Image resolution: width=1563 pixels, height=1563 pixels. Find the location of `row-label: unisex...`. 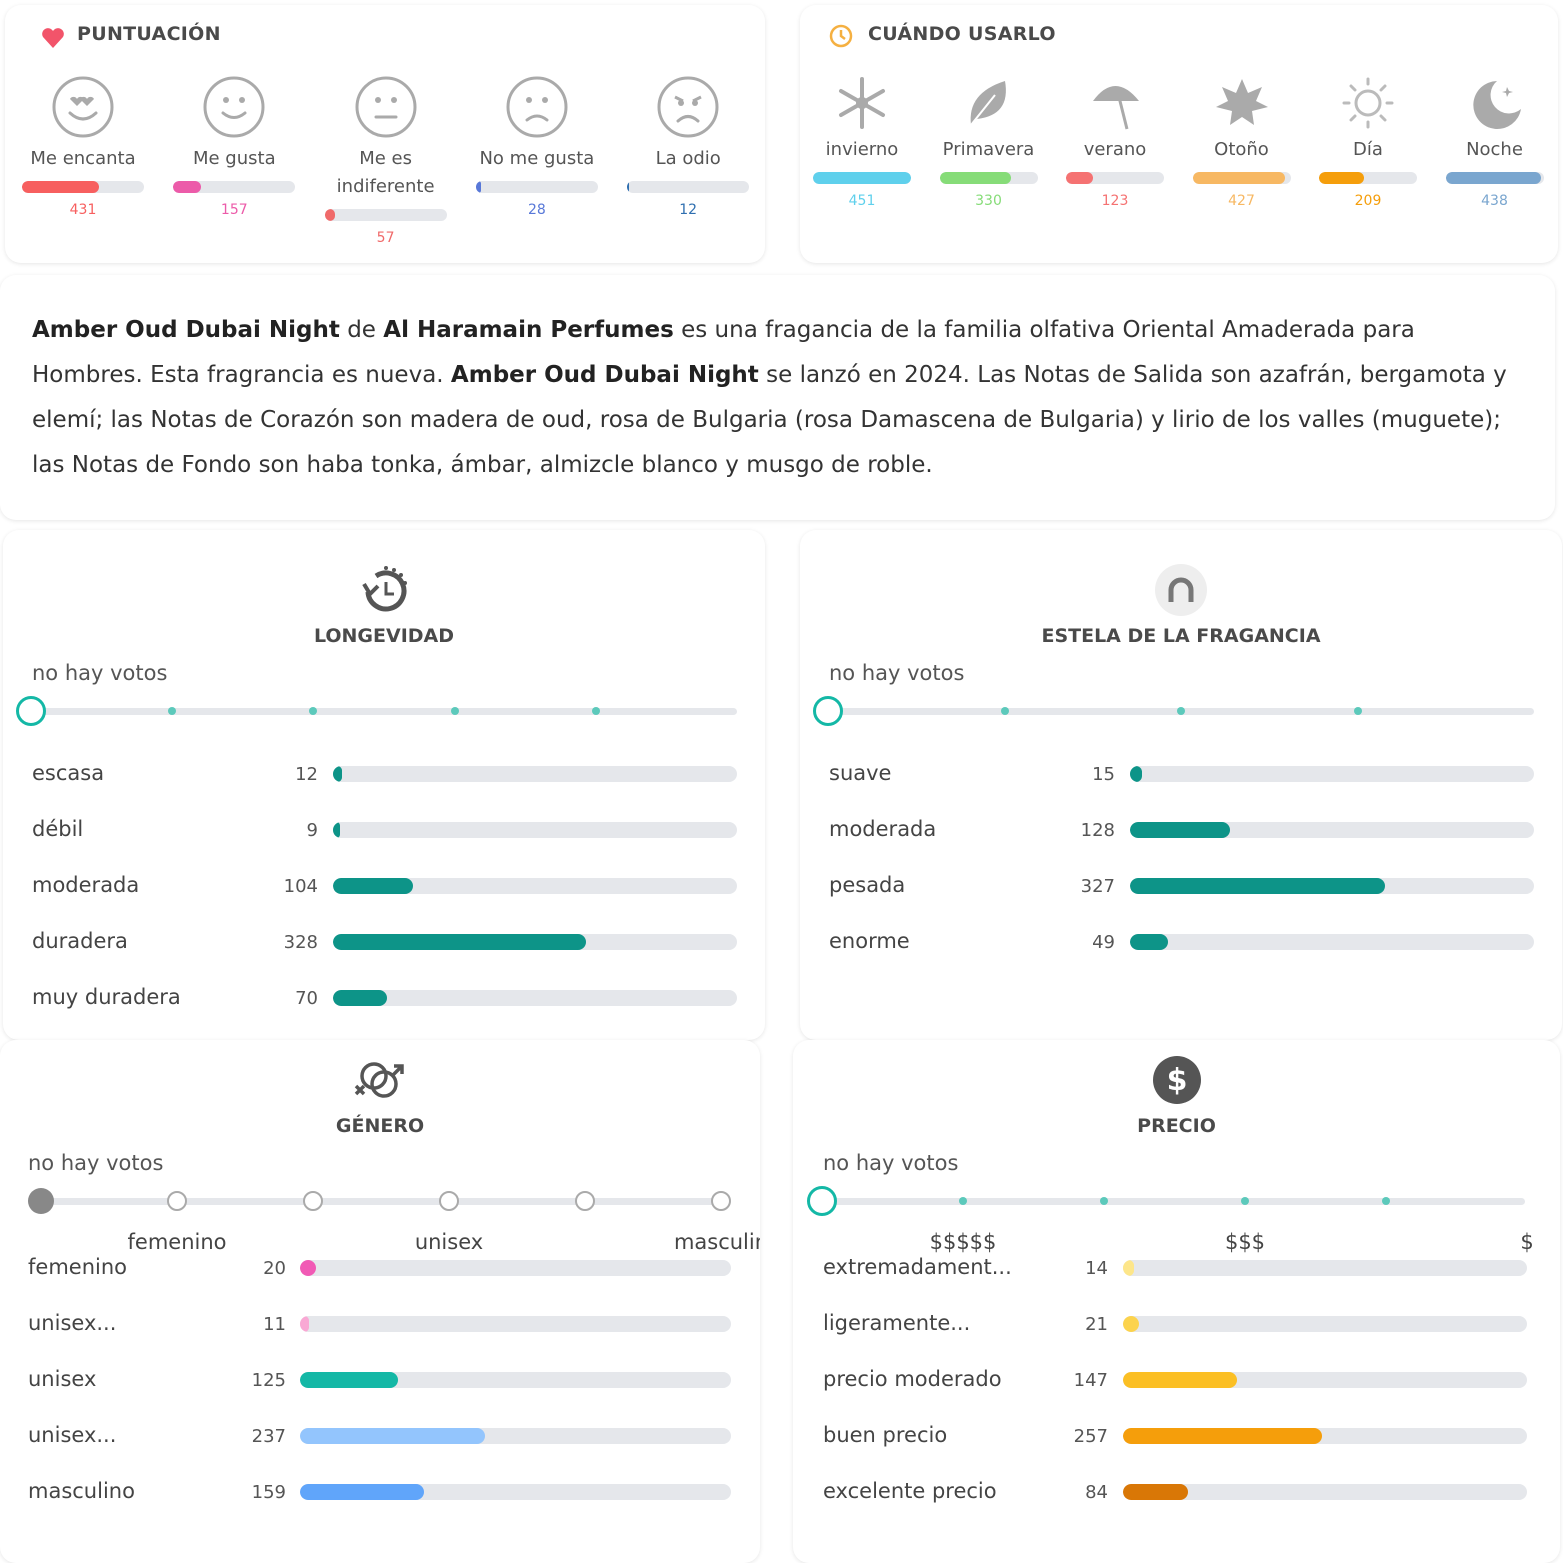

row-label: unisex... is located at coordinates (72, 1435).